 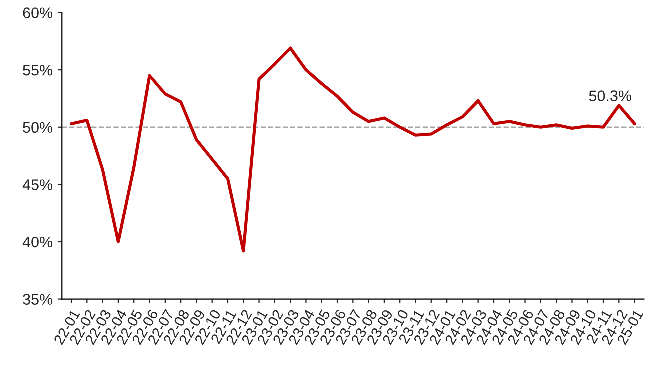 I want to click on y-tick-label: 60%, so click(x=38, y=13).